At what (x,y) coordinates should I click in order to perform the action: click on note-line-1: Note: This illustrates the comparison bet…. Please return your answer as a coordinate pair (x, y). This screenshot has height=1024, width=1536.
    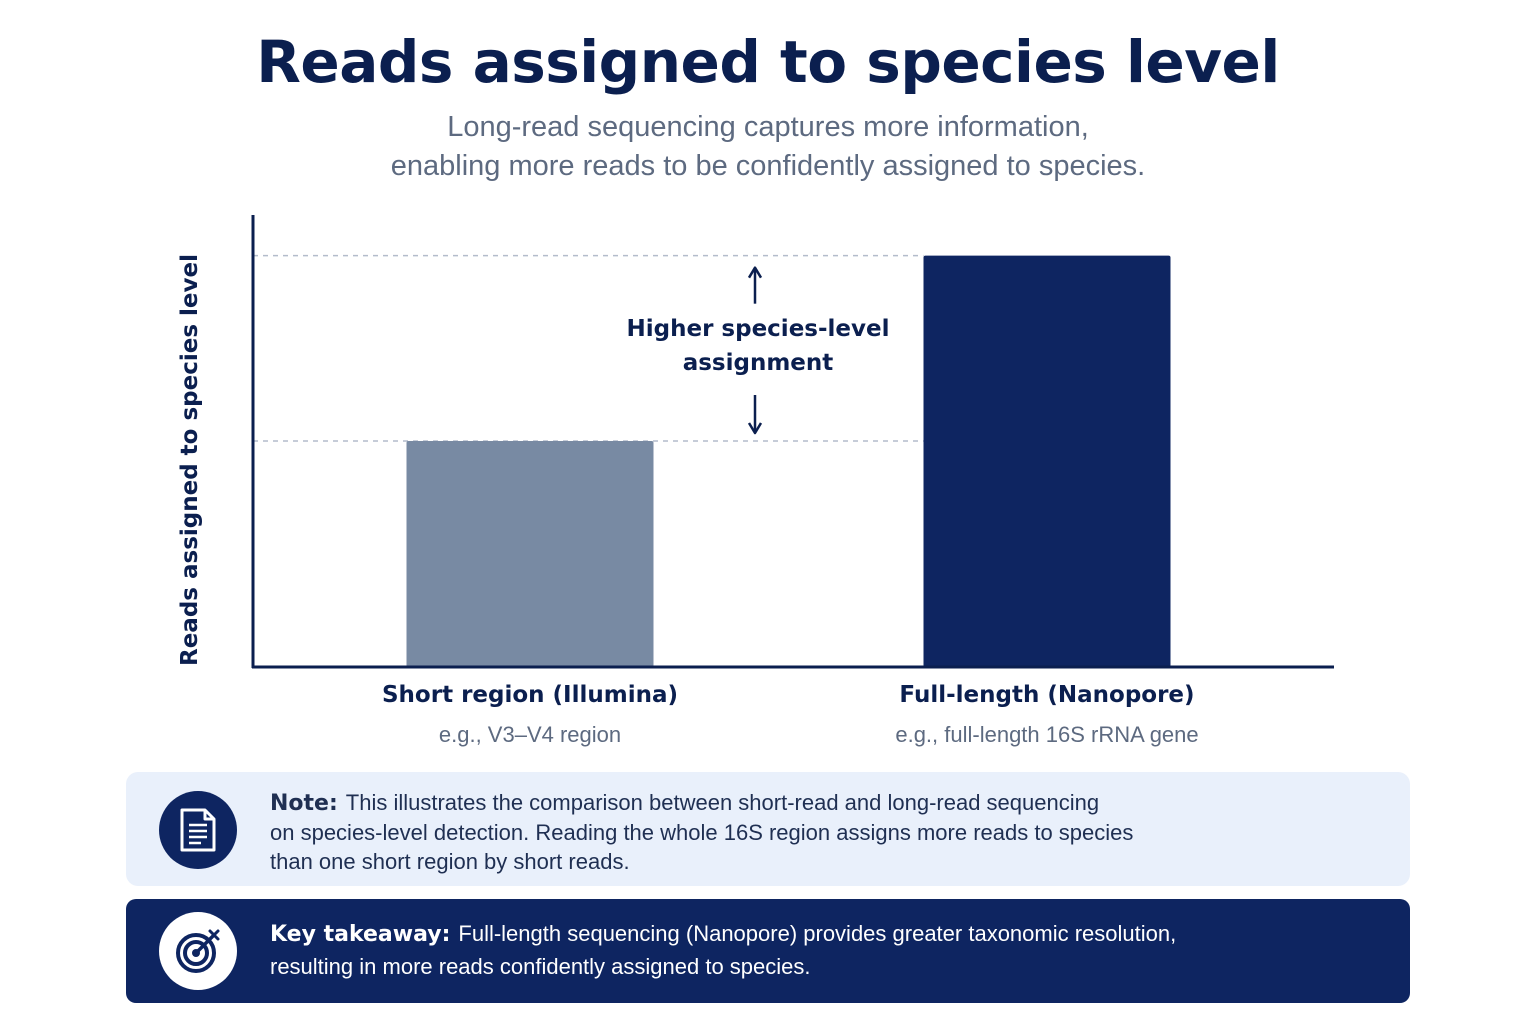
    Looking at the image, I should click on (820, 803).